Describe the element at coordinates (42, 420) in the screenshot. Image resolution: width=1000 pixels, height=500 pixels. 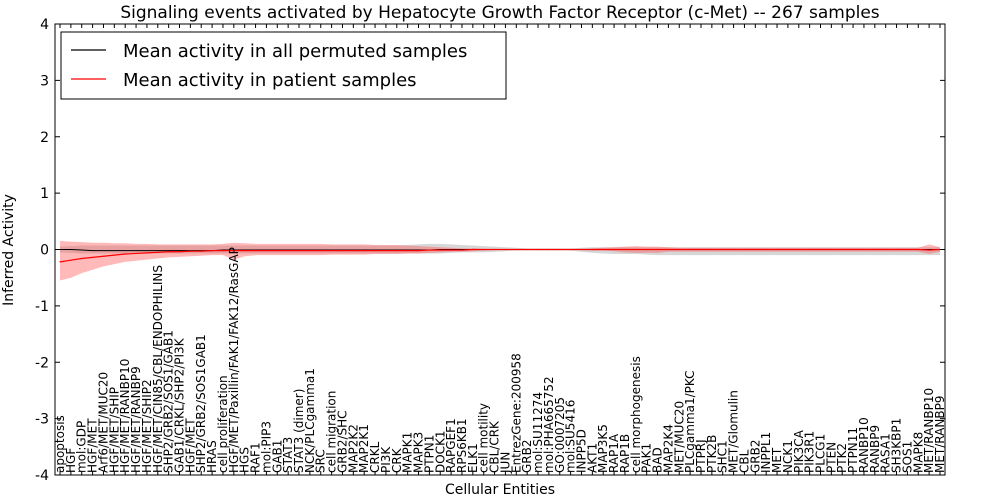
I see `y-tick-label: -3` at that location.